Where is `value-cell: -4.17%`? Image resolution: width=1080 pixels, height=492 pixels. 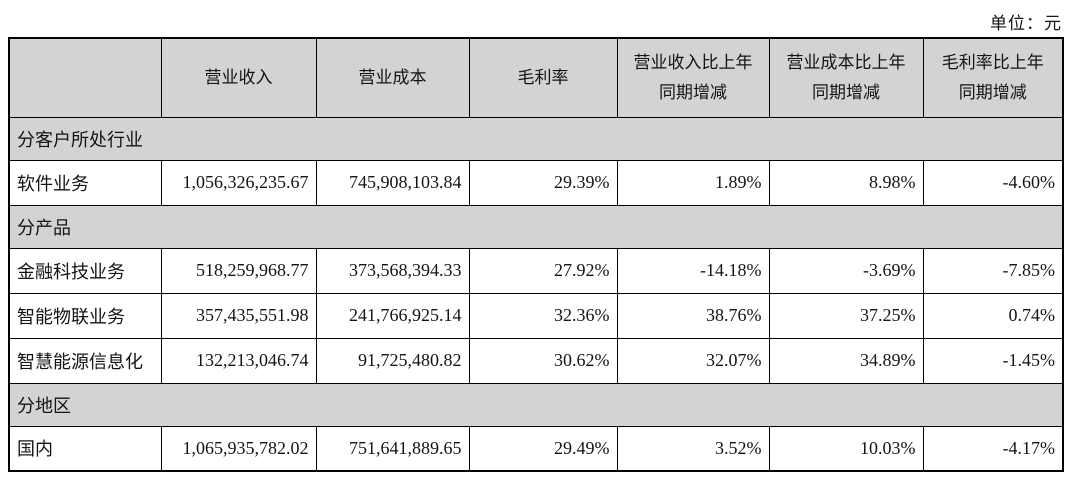
value-cell: -4.17% is located at coordinates (993, 448).